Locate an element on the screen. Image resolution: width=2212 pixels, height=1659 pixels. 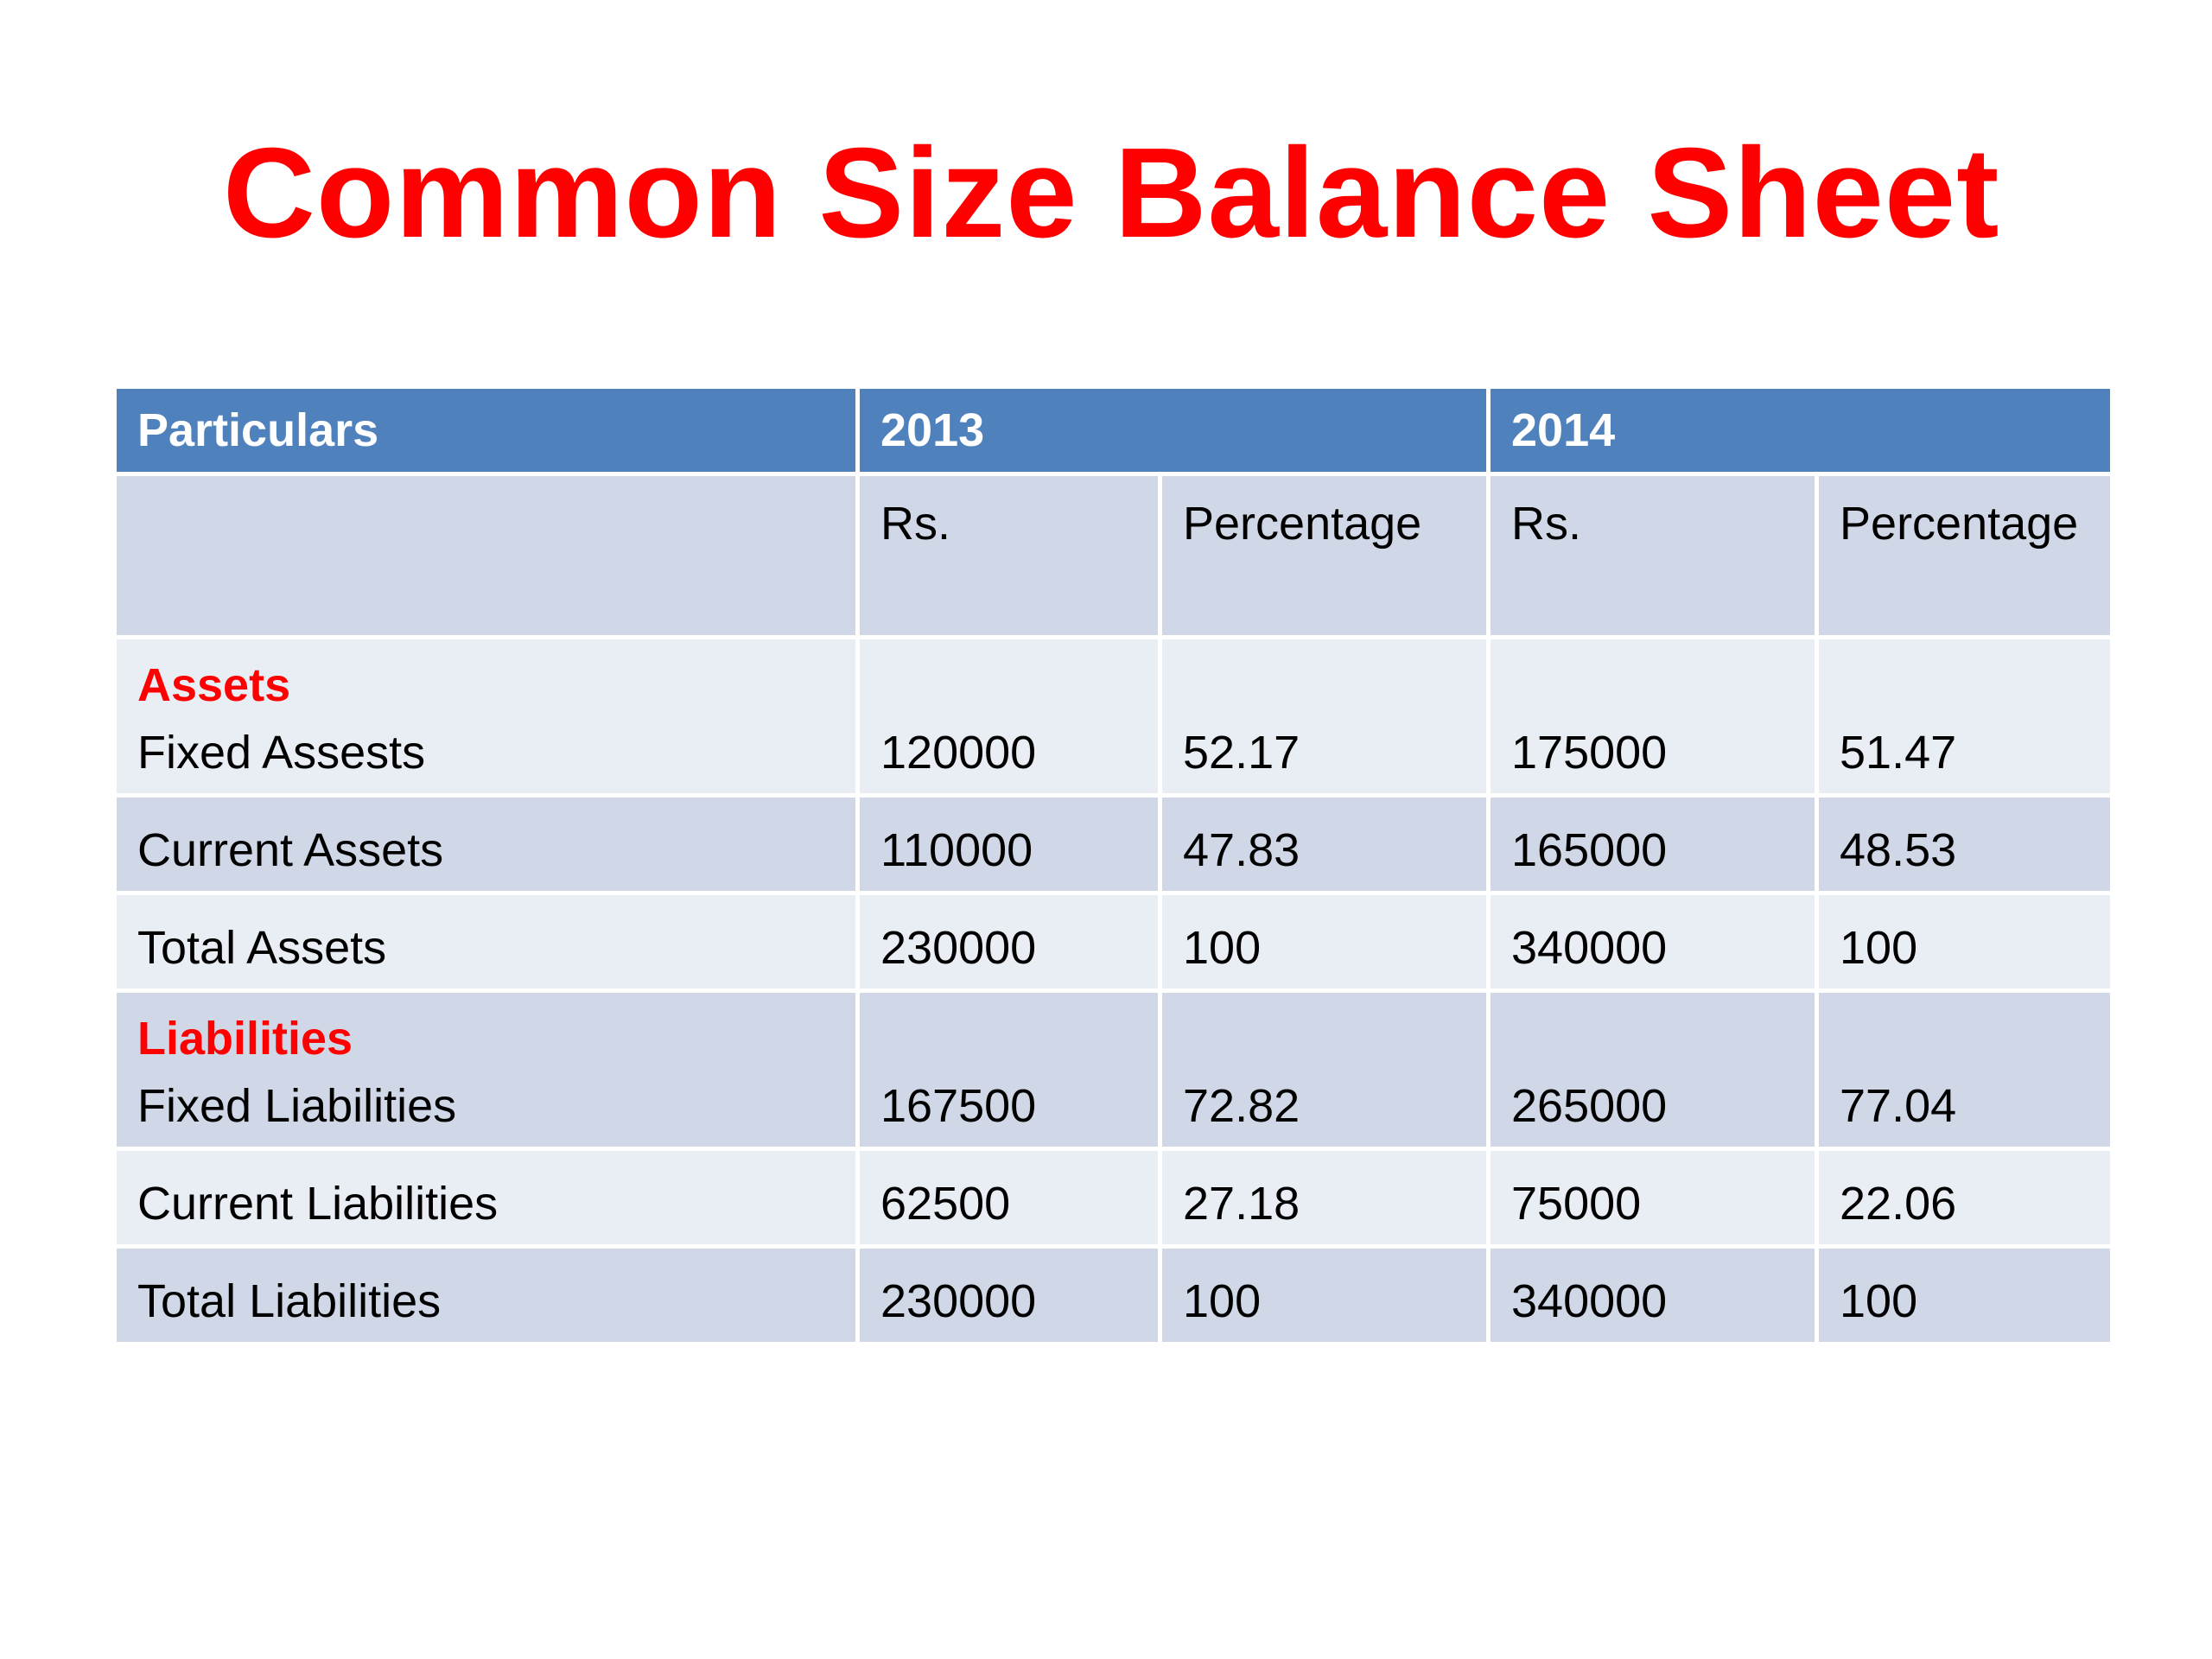
current-assets-label: Current Assets is located at coordinates (486, 844).